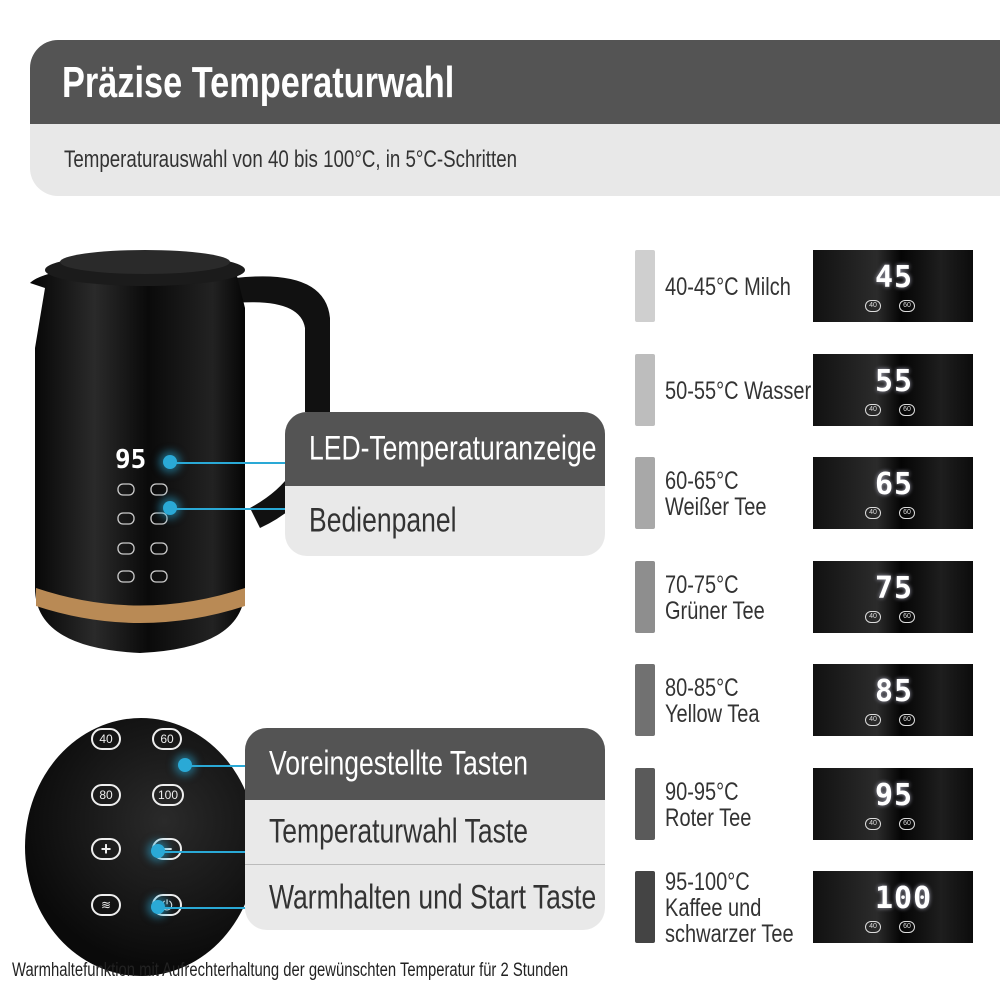 The width and height of the screenshot is (1000, 1000). I want to click on display-value: 65, so click(894, 484).